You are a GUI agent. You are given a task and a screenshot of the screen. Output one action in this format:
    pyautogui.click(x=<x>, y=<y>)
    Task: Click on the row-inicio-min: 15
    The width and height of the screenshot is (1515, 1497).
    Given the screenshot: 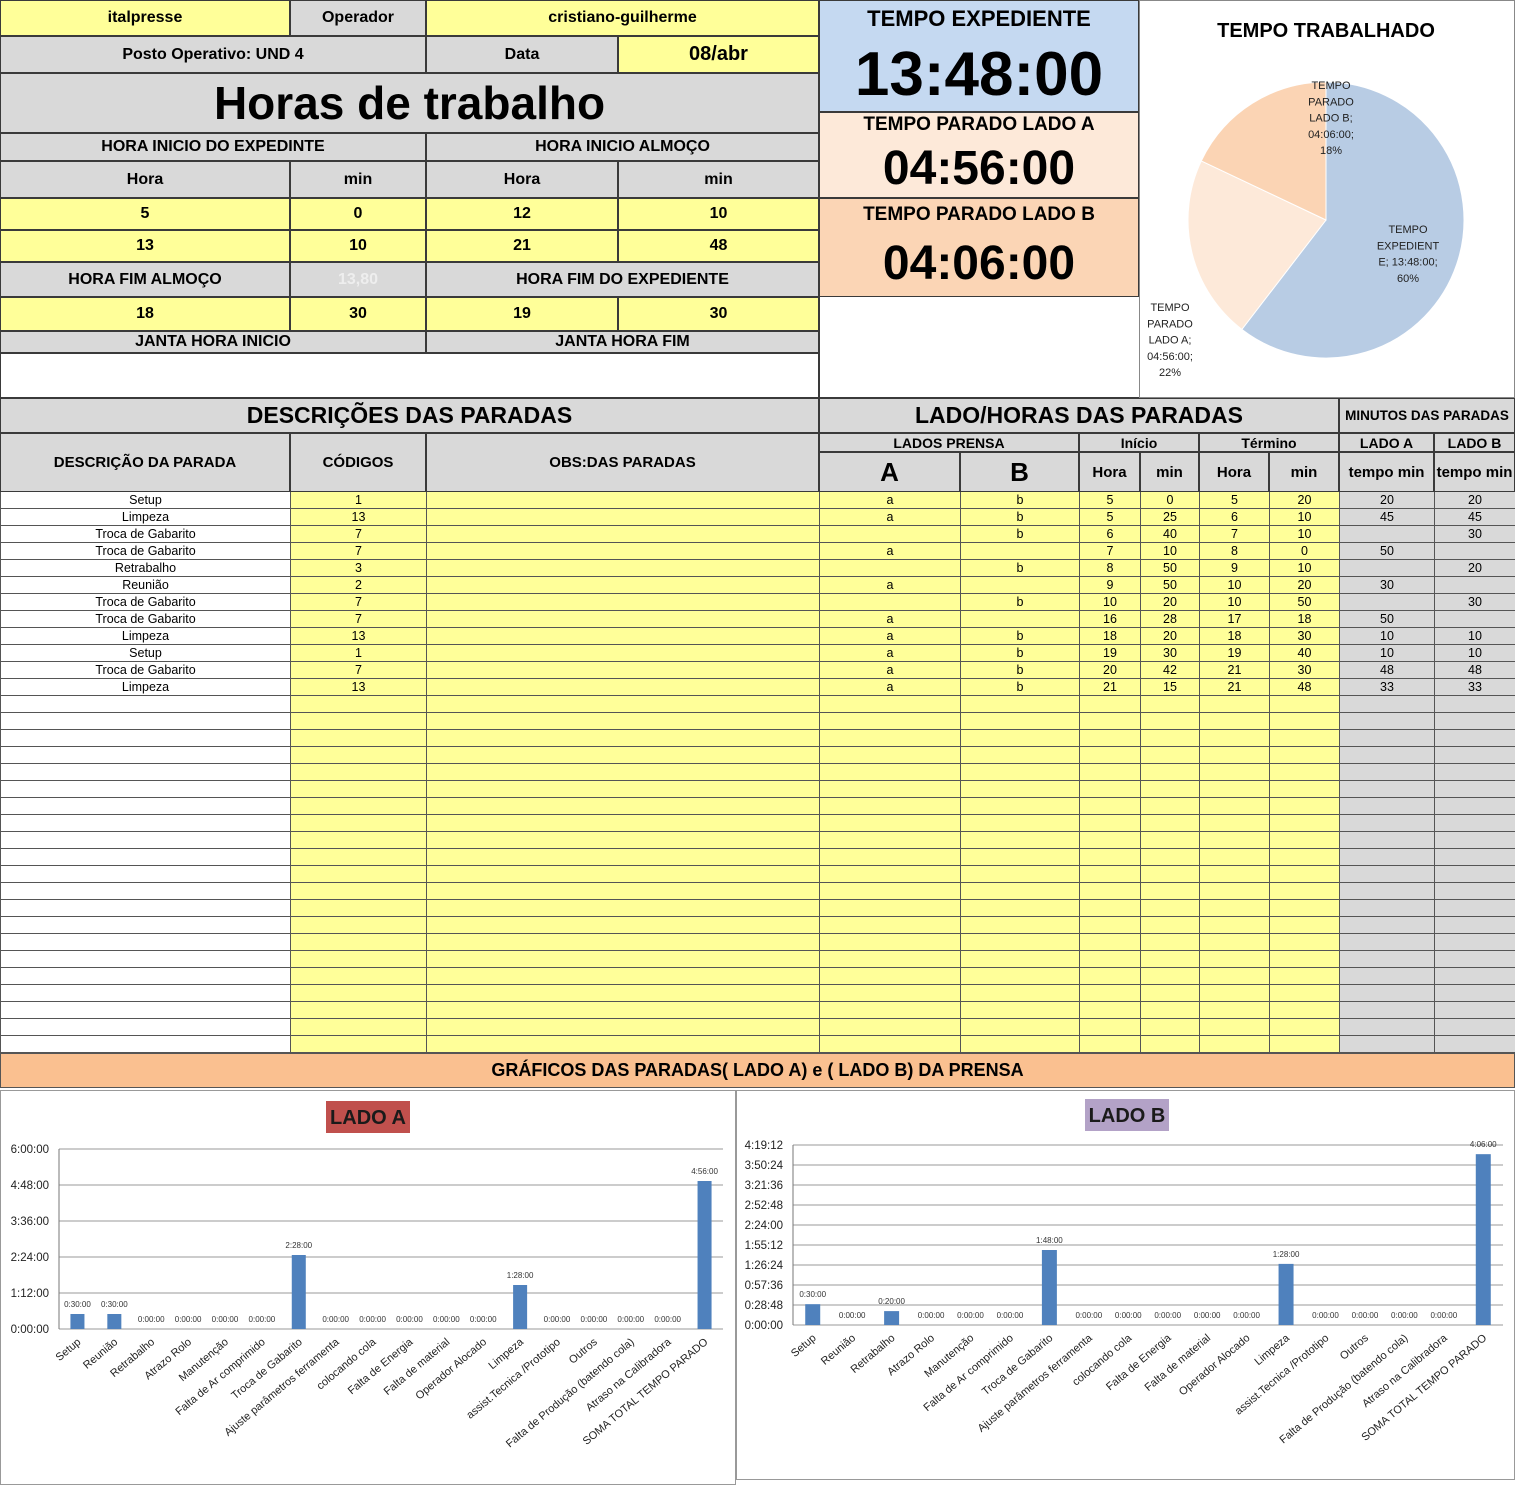 What is the action you would take?
    pyautogui.click(x=1170, y=687)
    